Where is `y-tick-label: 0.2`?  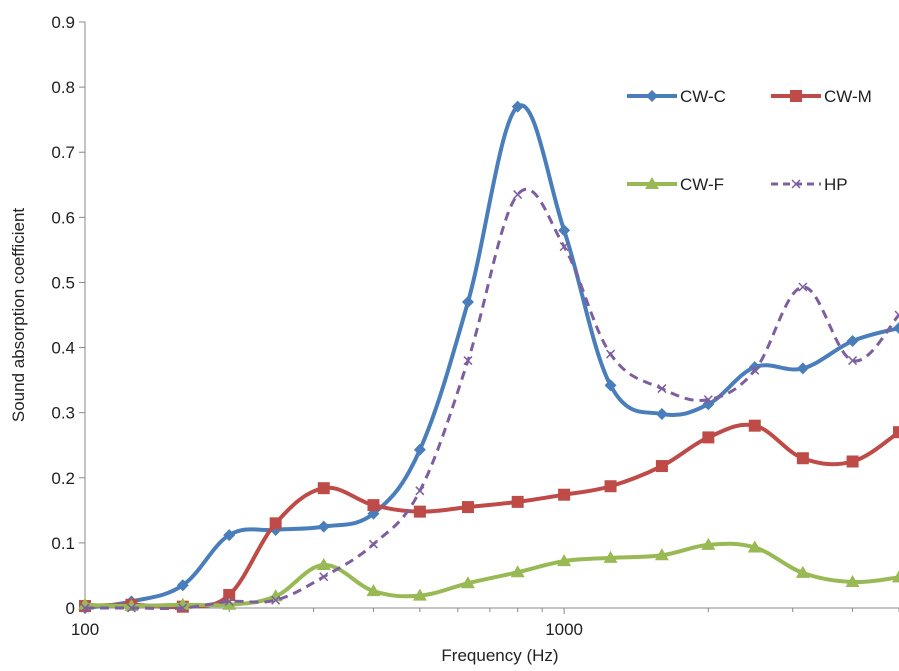
y-tick-label: 0.2 is located at coordinates (63, 478).